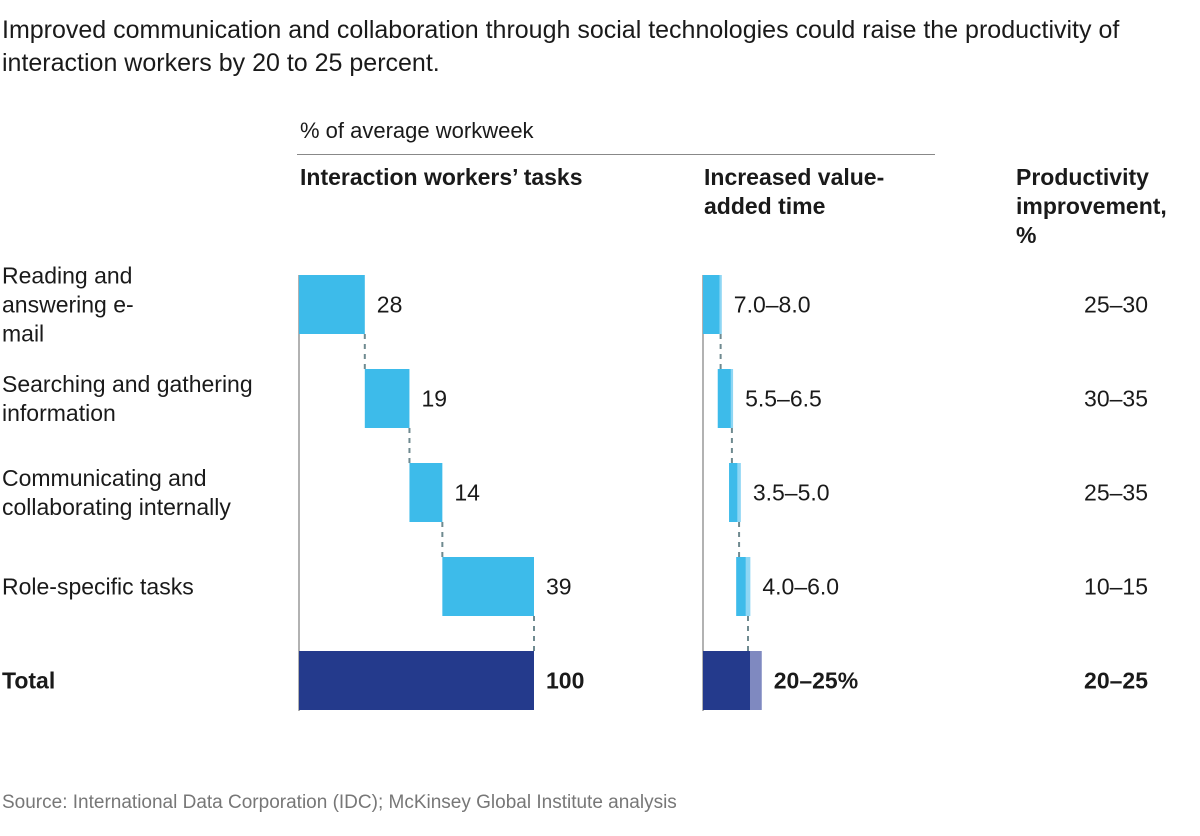 This screenshot has width=1200, height=836. What do you see at coordinates (467, 493) in the screenshot?
I see `task-value-label: 14` at bounding box center [467, 493].